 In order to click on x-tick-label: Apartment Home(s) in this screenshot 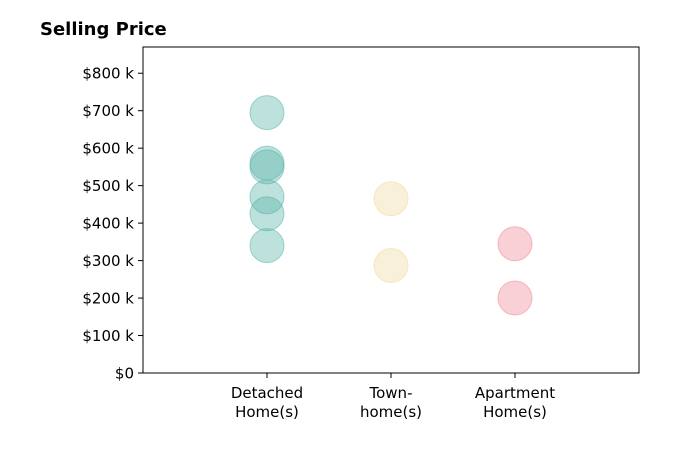, I will do `click(515, 402)`.